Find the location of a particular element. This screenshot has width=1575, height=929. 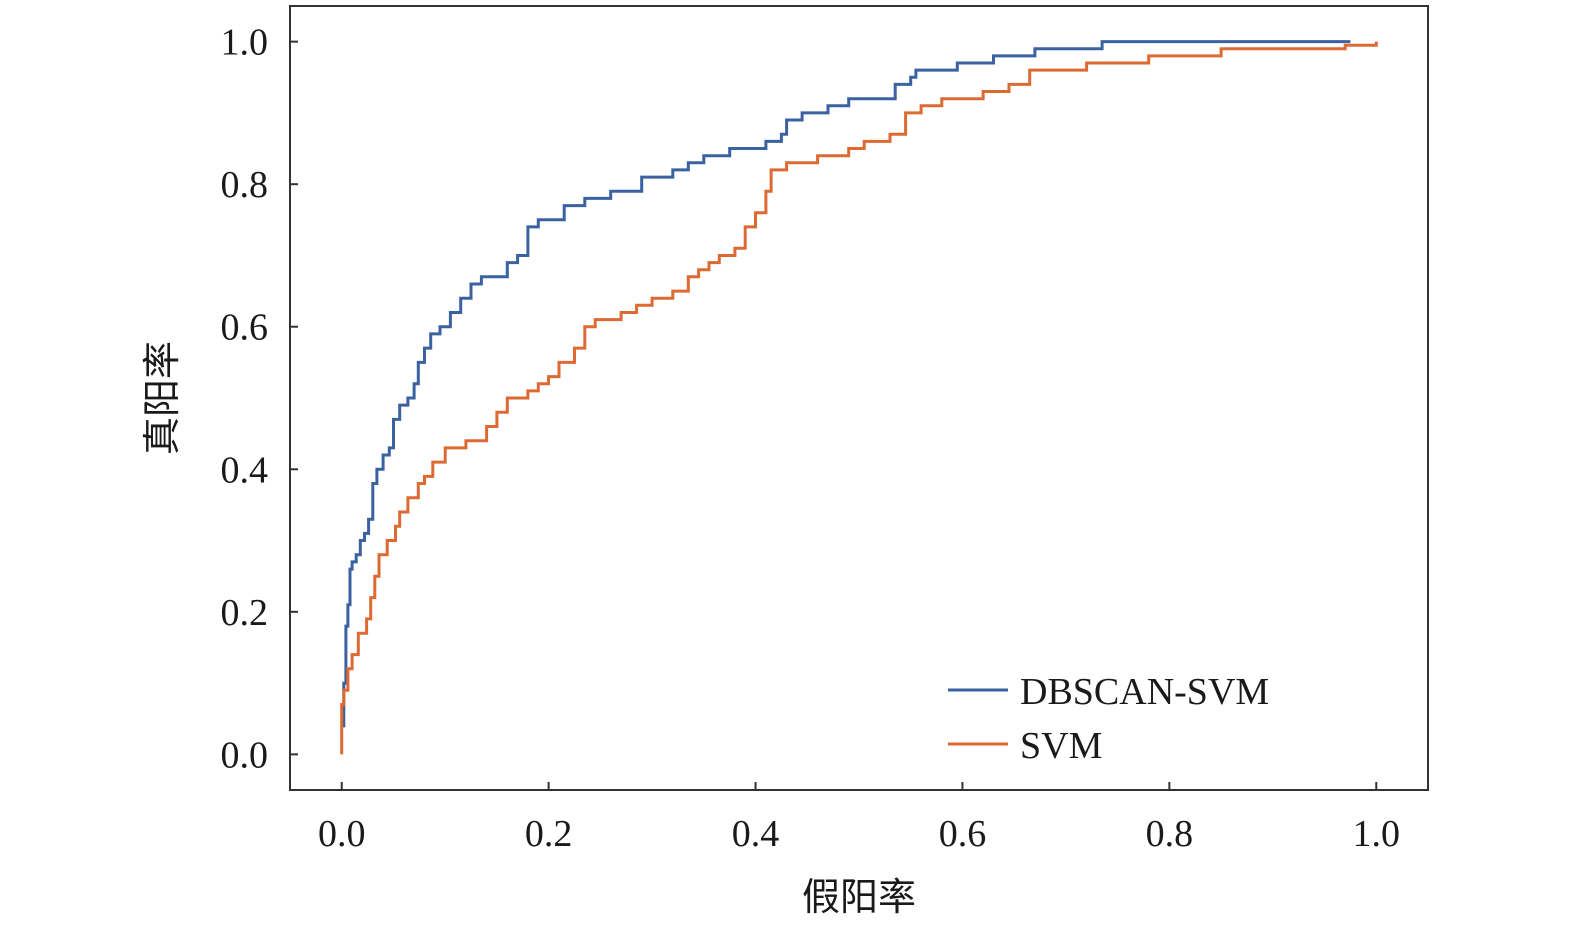

x-tick-label: 1.0 is located at coordinates (1377, 834).